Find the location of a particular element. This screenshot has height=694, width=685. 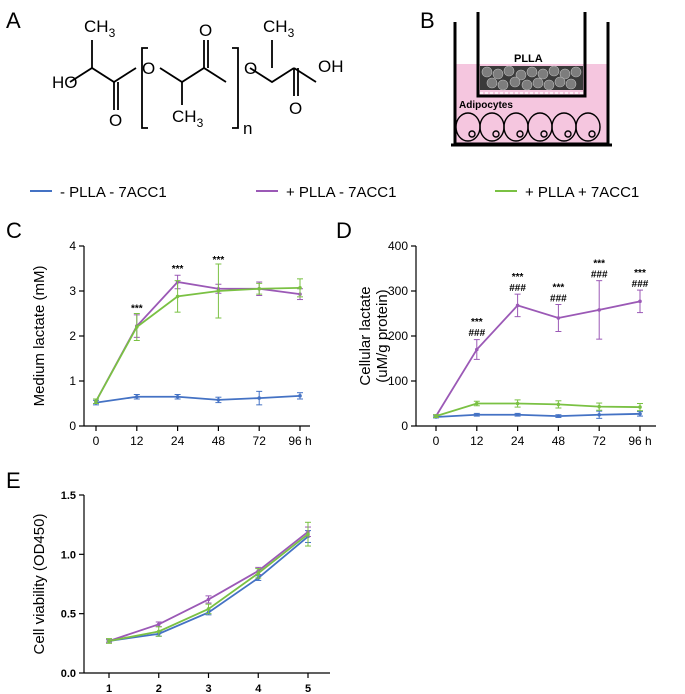

x-tick-label: 0 is located at coordinates (436, 441).